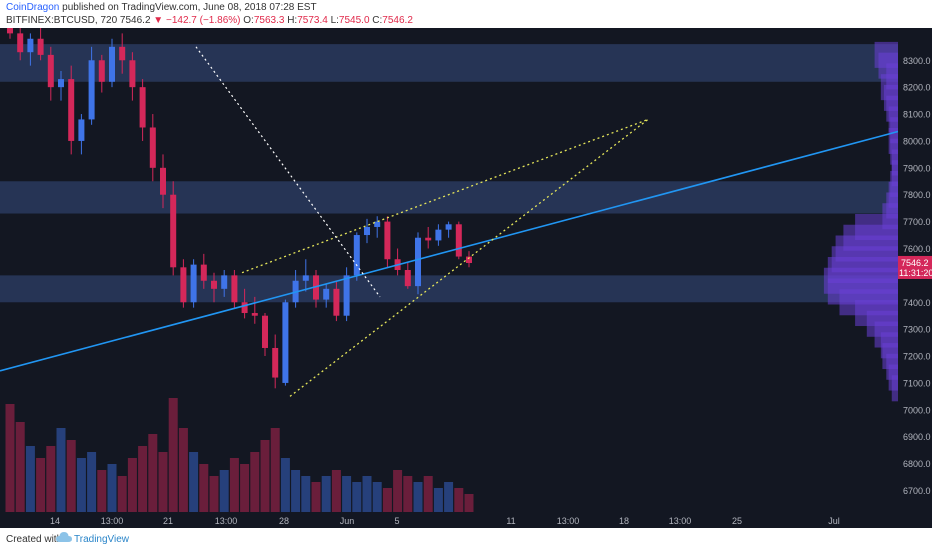 This screenshot has width=932, height=550. Describe the element at coordinates (917, 88) in the screenshot. I see `price-tick-label: 8200.0` at that location.